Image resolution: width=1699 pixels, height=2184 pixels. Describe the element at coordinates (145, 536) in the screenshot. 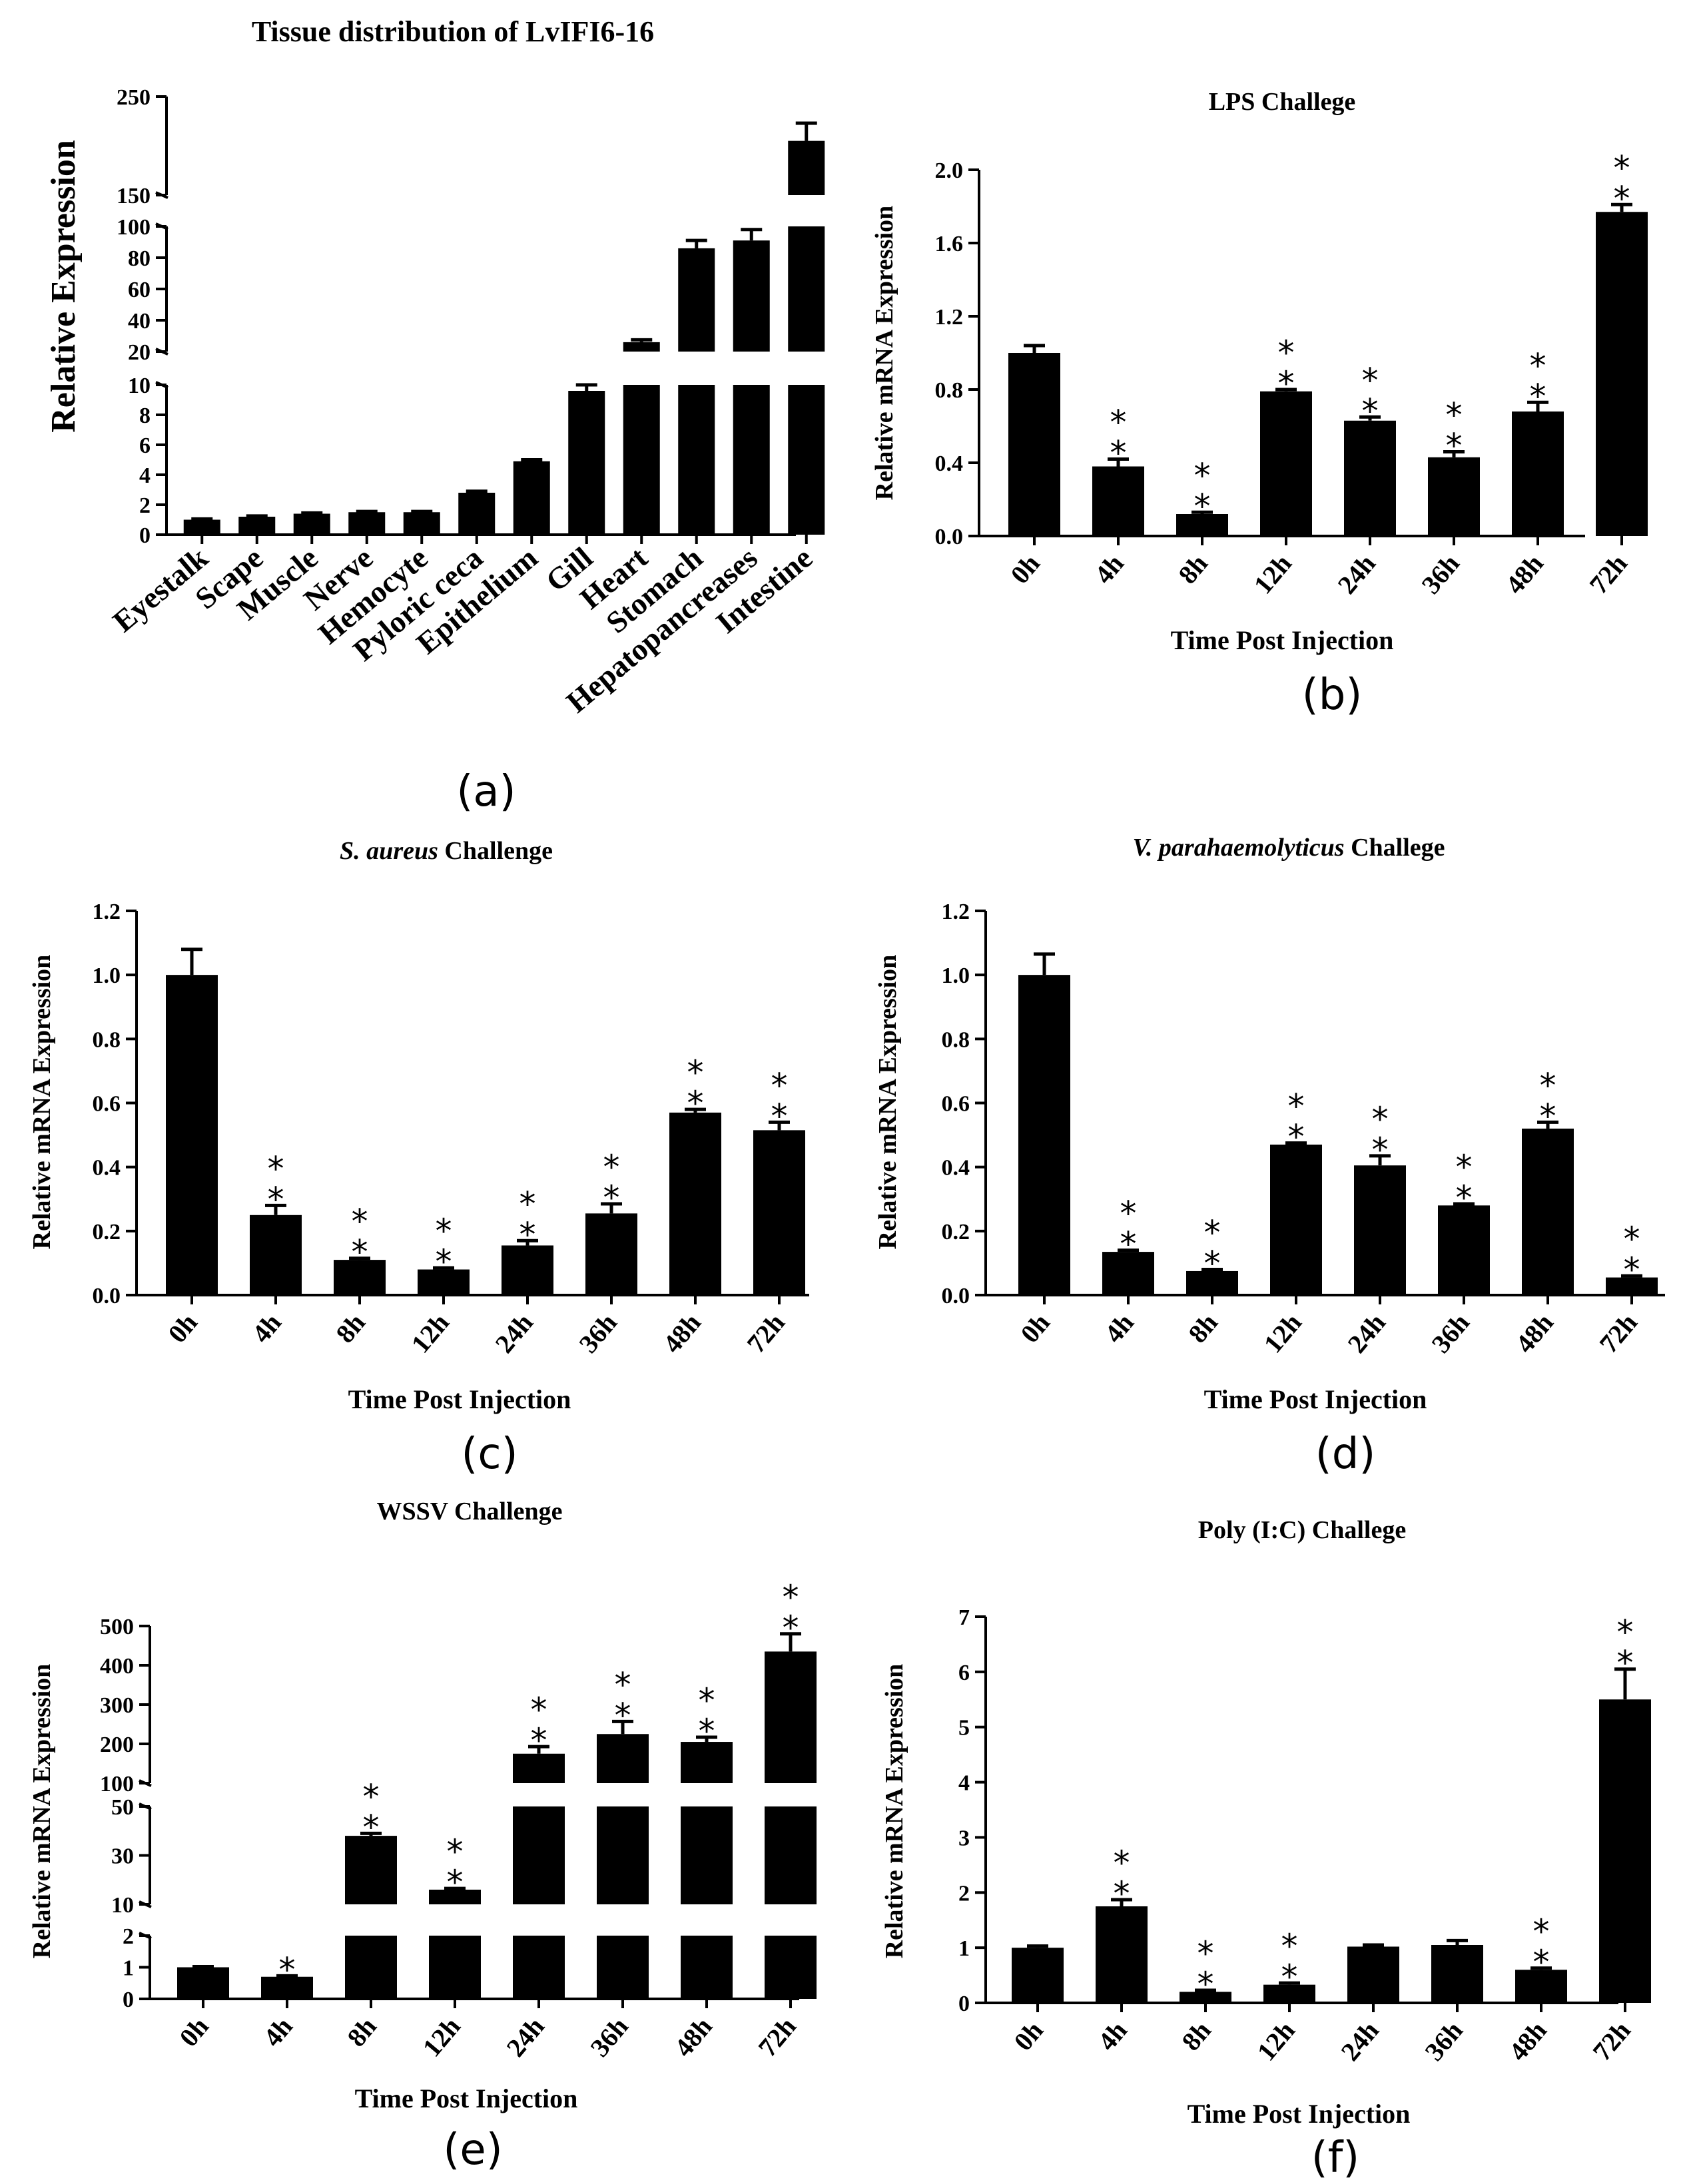

I see `y-tick-label: 0` at that location.